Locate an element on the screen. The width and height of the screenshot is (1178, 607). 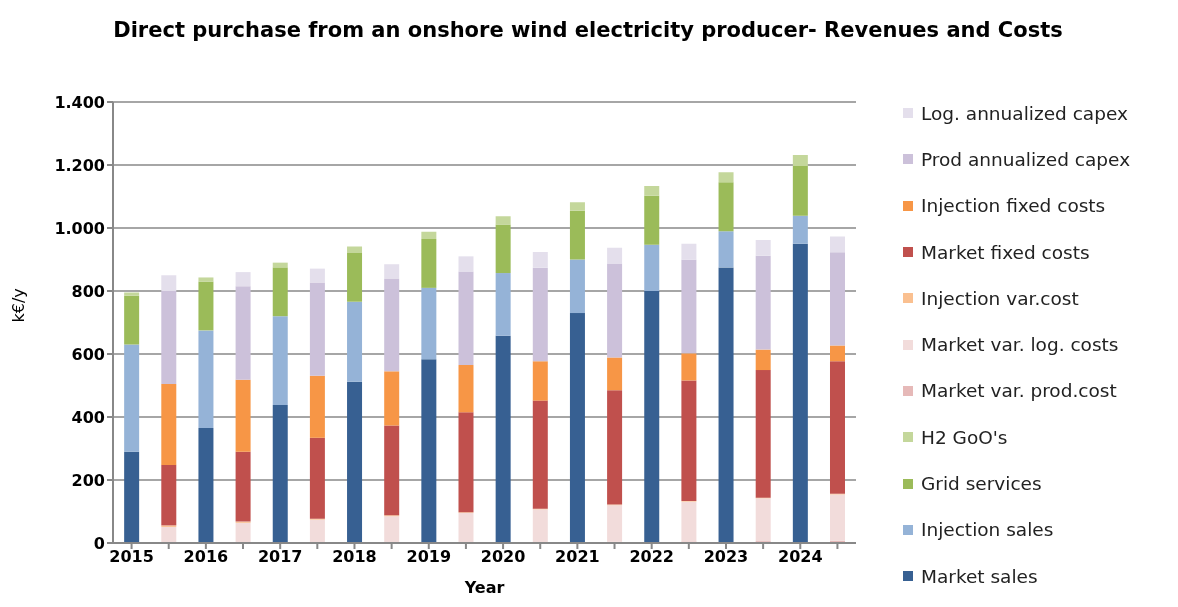
x-tick-label: 2017 is located at coordinates (280, 557).